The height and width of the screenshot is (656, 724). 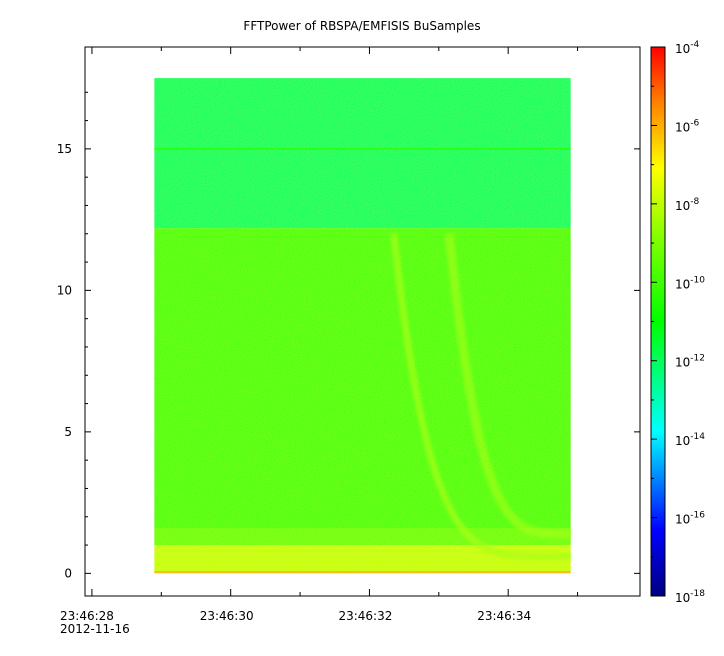 What do you see at coordinates (361, 26) in the screenshot?
I see `chart-title: FFTPower of RBSPA/EMFISIS BuSamples` at bounding box center [361, 26].